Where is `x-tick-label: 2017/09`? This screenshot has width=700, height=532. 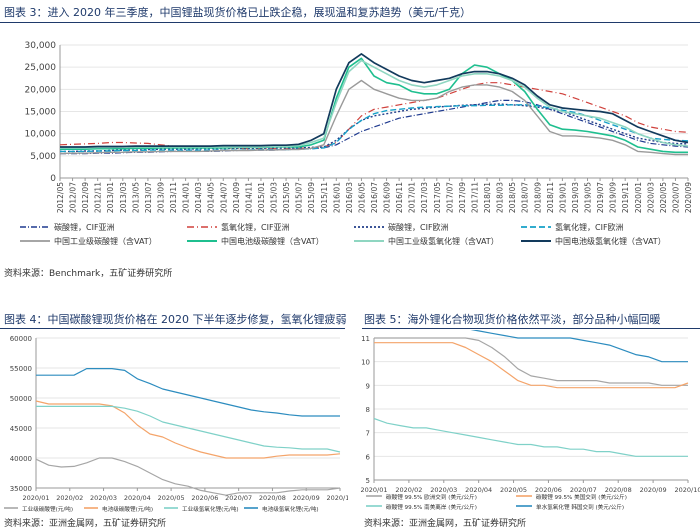 x-tick-label: 2017/09 is located at coordinates (462, 197).